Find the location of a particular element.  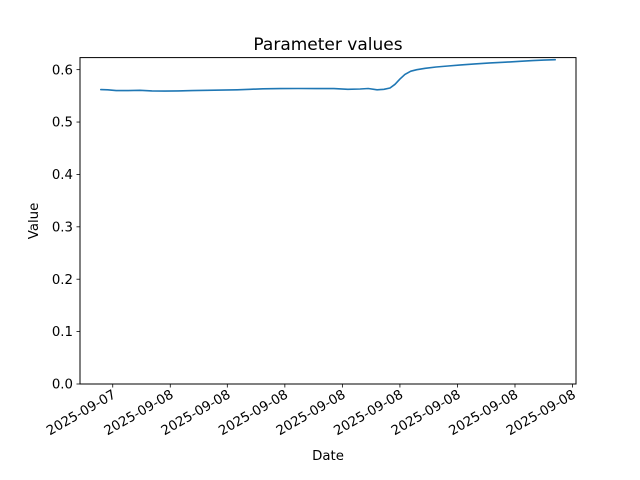

y-tick-label: 0.0 is located at coordinates (62, 385).